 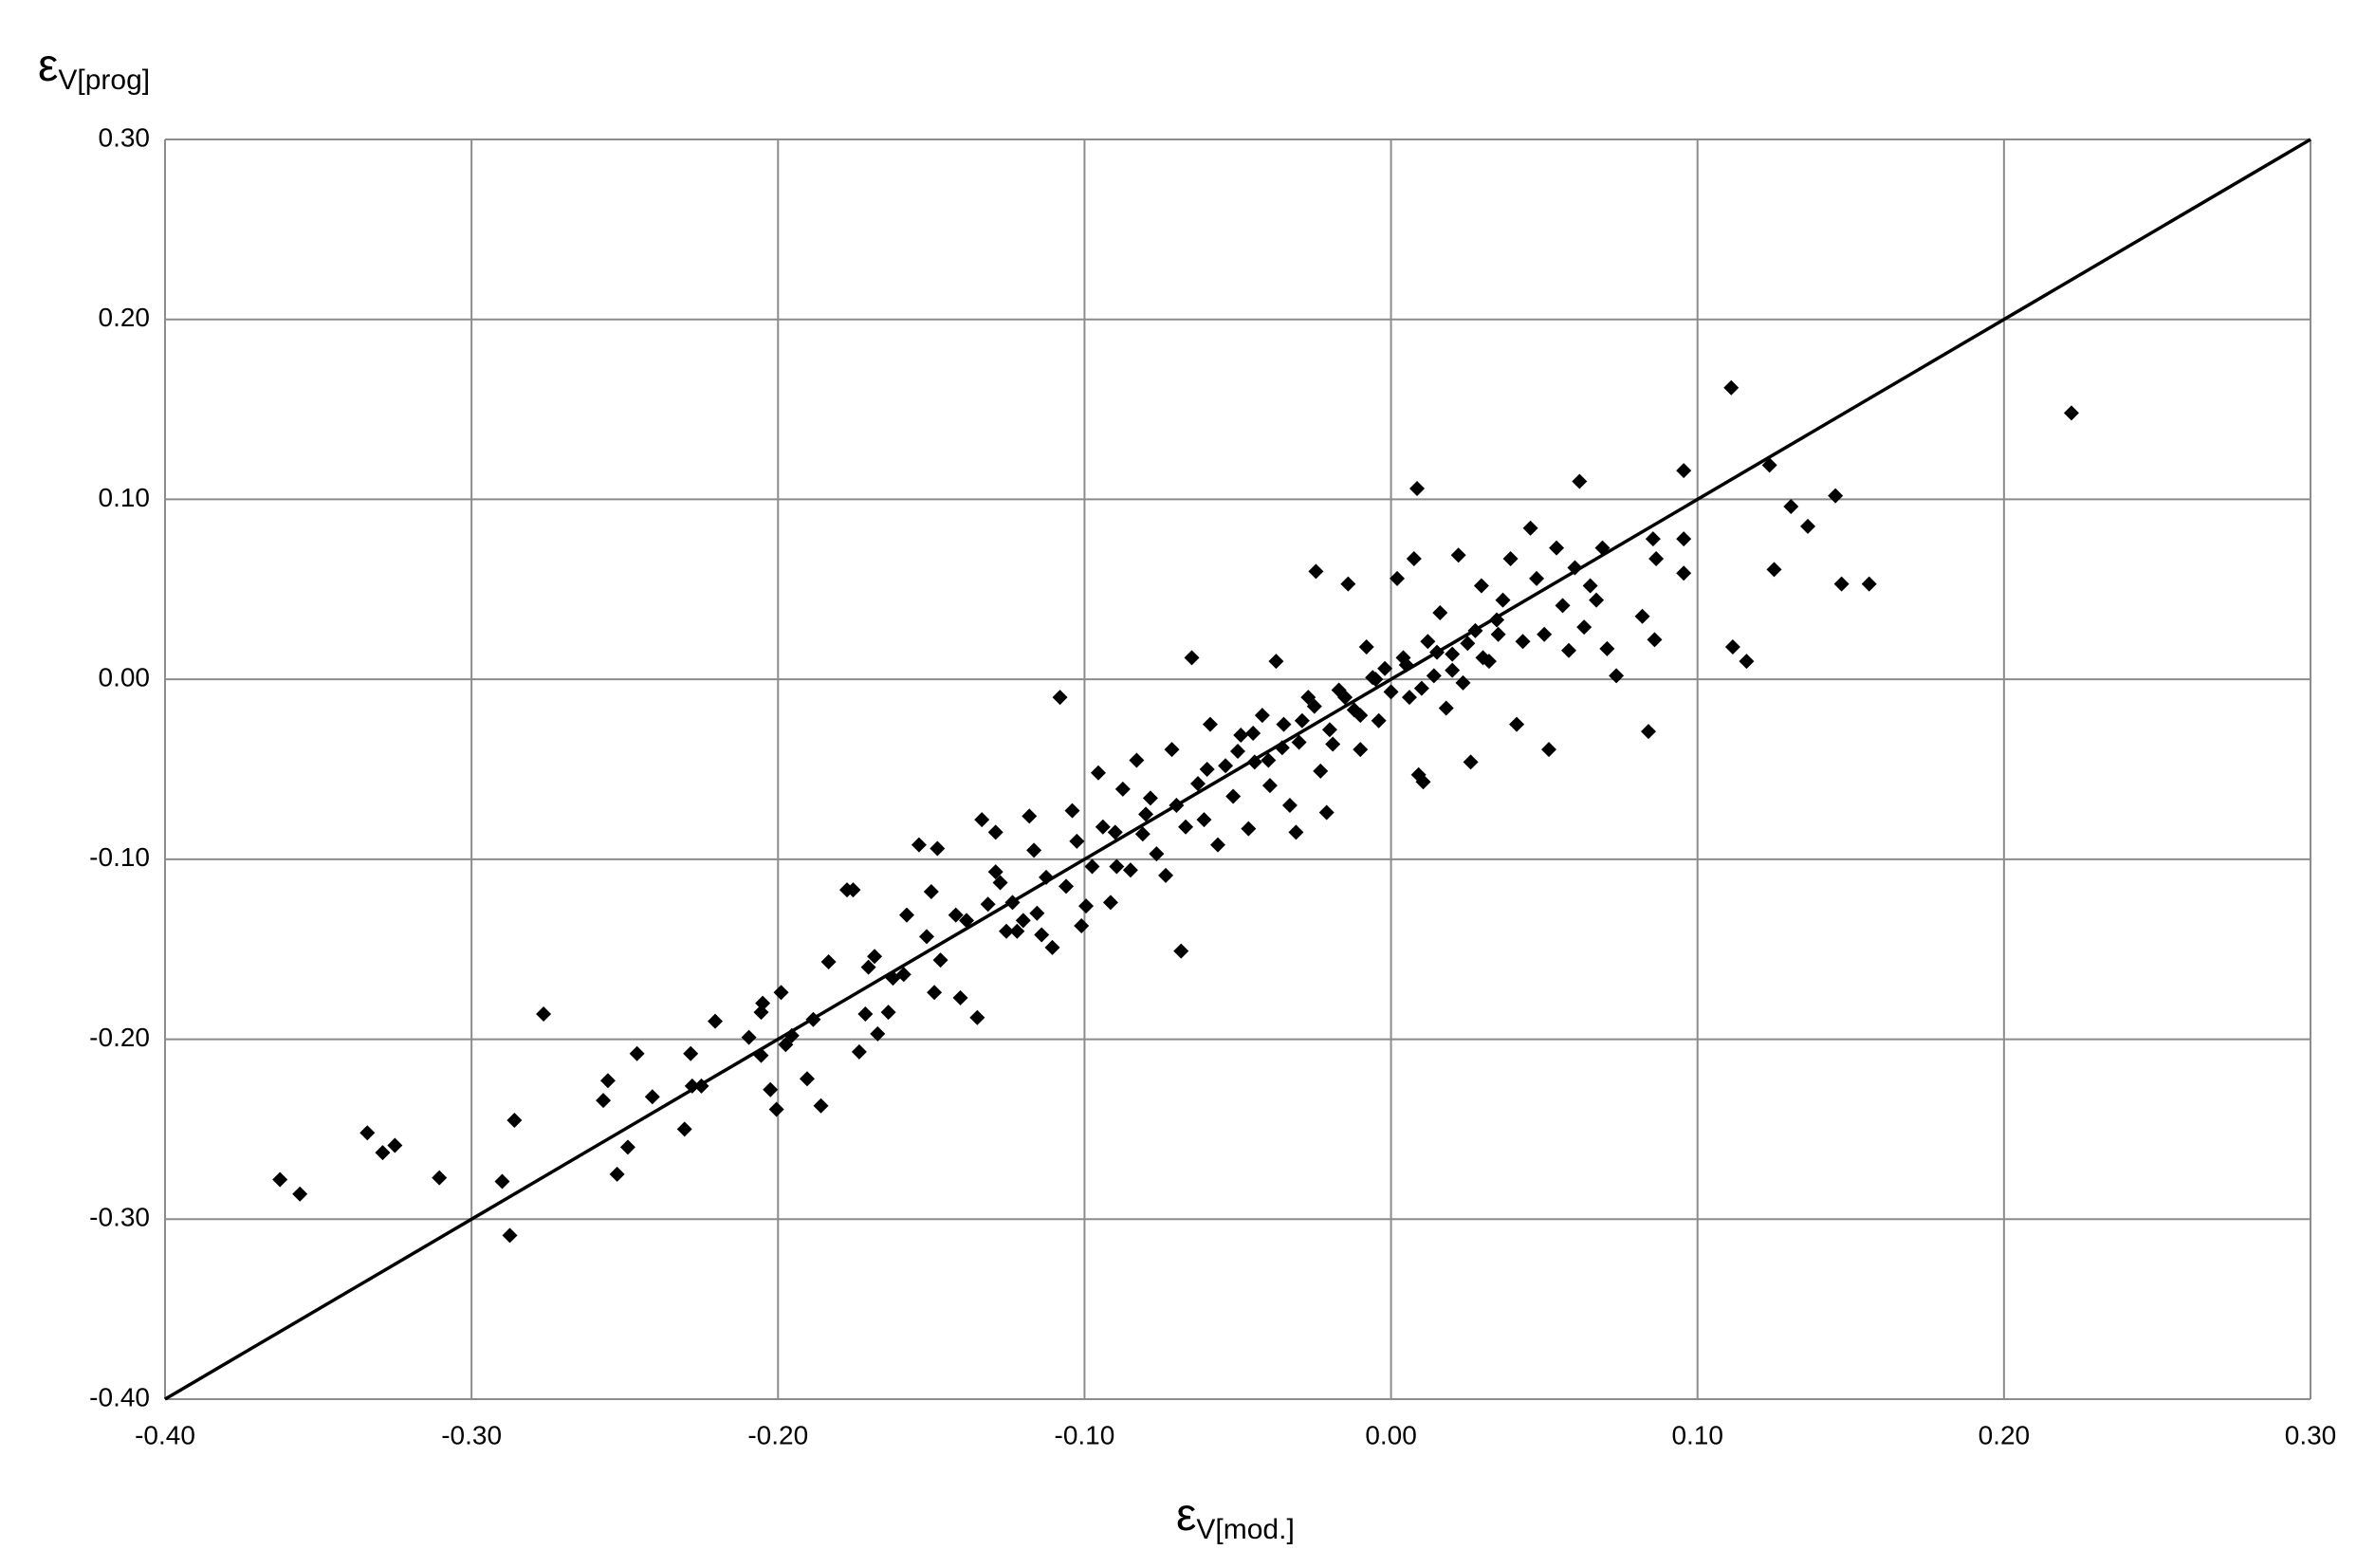 What do you see at coordinates (165, 1435) in the screenshot?
I see `x-tick-label: -0.40` at bounding box center [165, 1435].